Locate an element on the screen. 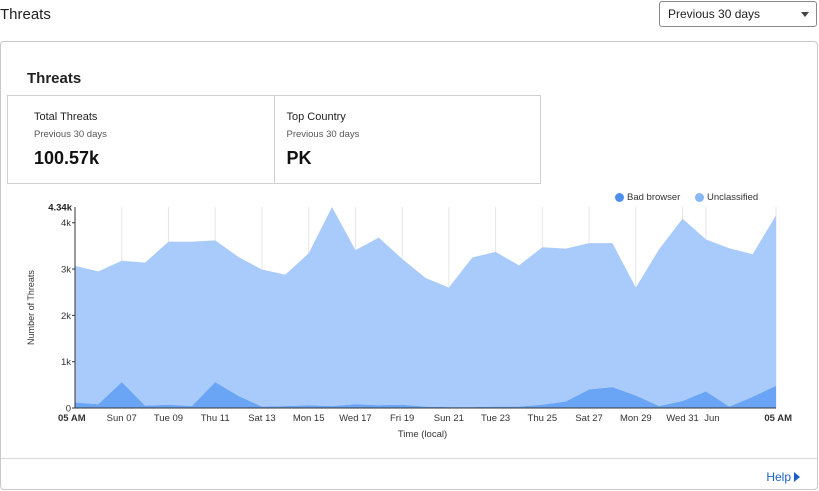  x-tick-label: Wed 17 is located at coordinates (355, 418).